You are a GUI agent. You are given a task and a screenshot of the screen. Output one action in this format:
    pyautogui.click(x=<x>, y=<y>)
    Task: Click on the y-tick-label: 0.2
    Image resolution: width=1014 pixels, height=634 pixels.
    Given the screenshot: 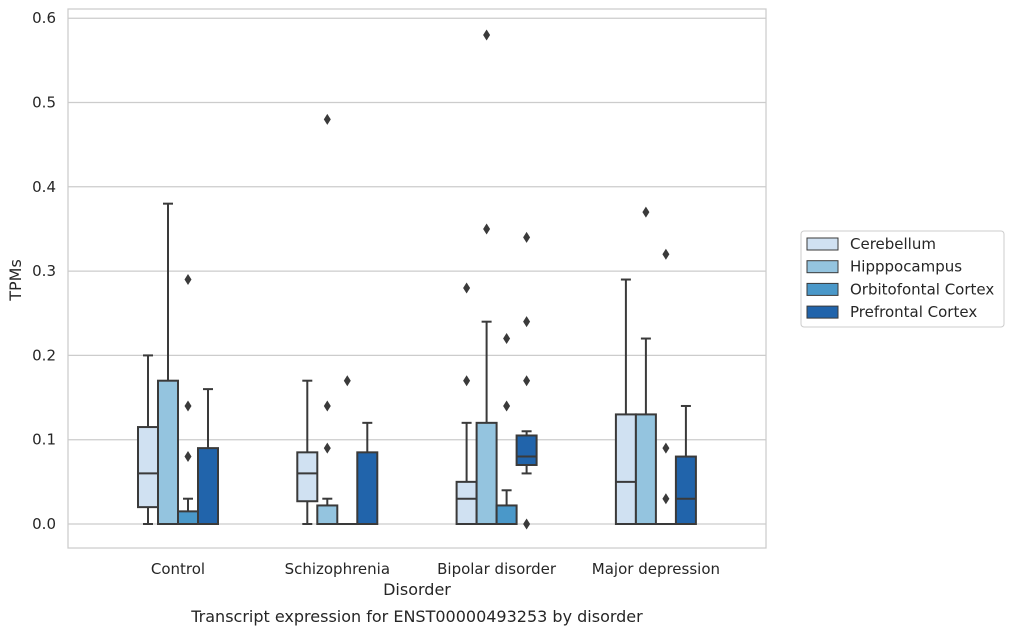 What is the action you would take?
    pyautogui.click(x=44, y=355)
    